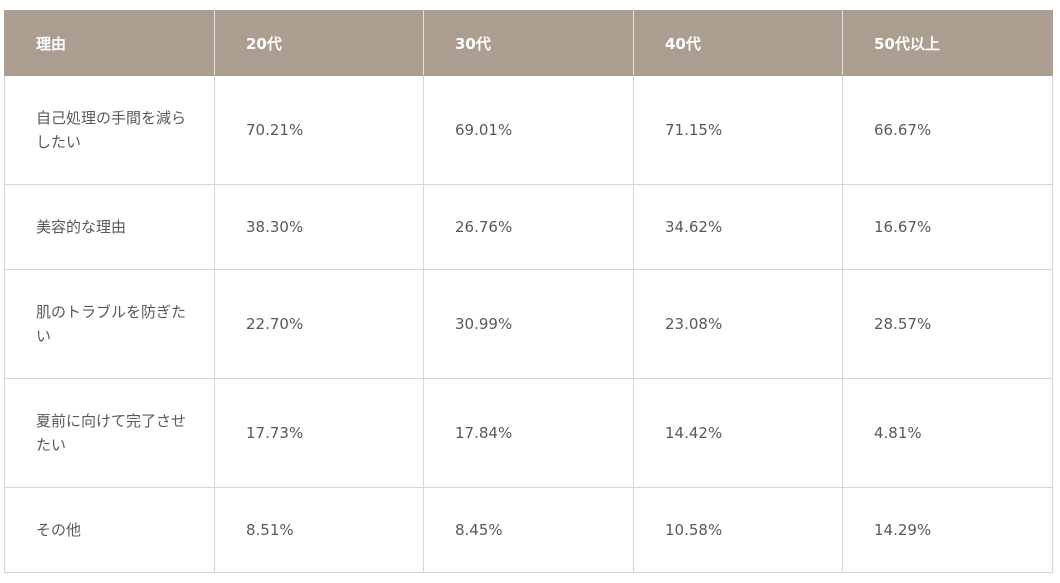  What do you see at coordinates (109, 227) in the screenshot?
I see `reason-cell: 美容的な理由` at bounding box center [109, 227].